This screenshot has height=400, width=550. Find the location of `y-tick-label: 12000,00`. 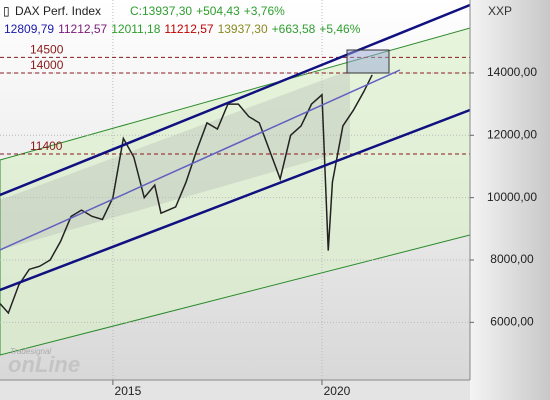

y-tick-label: 12000,00 is located at coordinates (512, 134).